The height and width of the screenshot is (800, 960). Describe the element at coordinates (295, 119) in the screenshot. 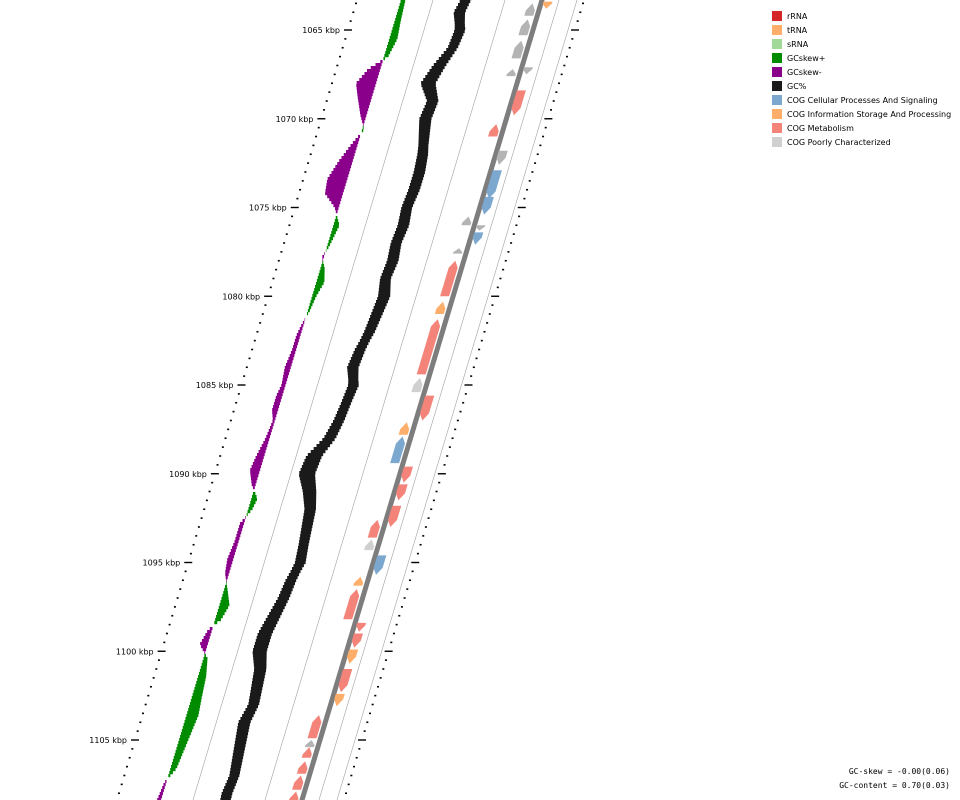

I see `position-label: 1070 kbp` at that location.